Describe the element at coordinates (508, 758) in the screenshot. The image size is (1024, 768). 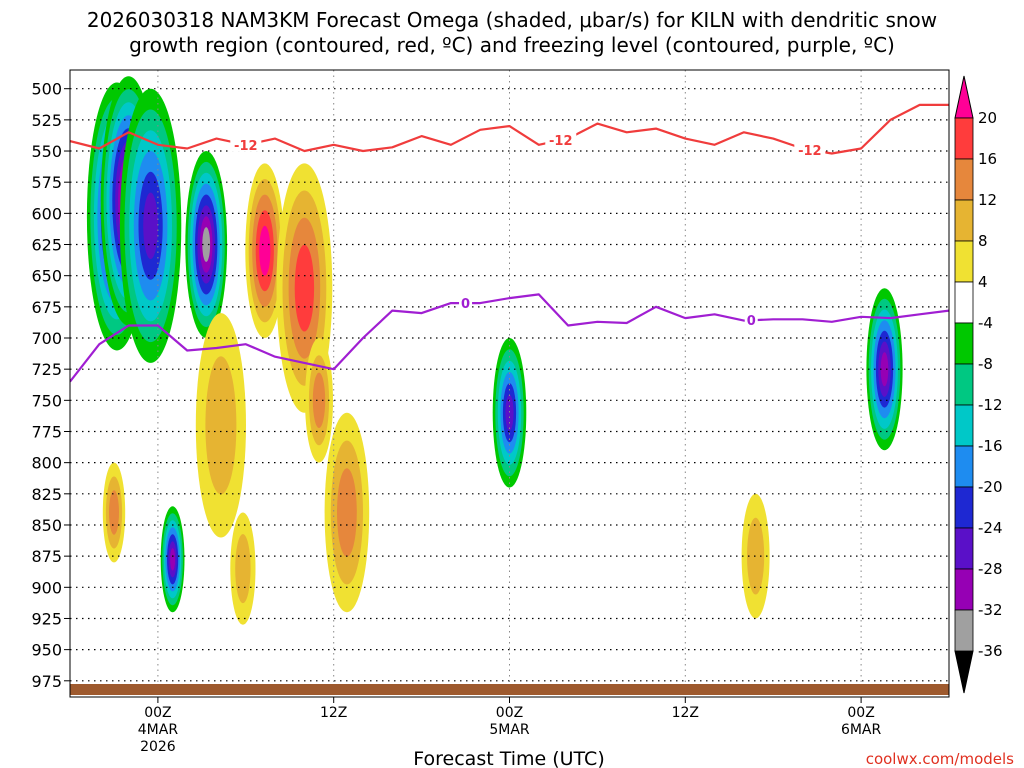
I see `x-axis-title: Forecast Time (UTC)` at that location.